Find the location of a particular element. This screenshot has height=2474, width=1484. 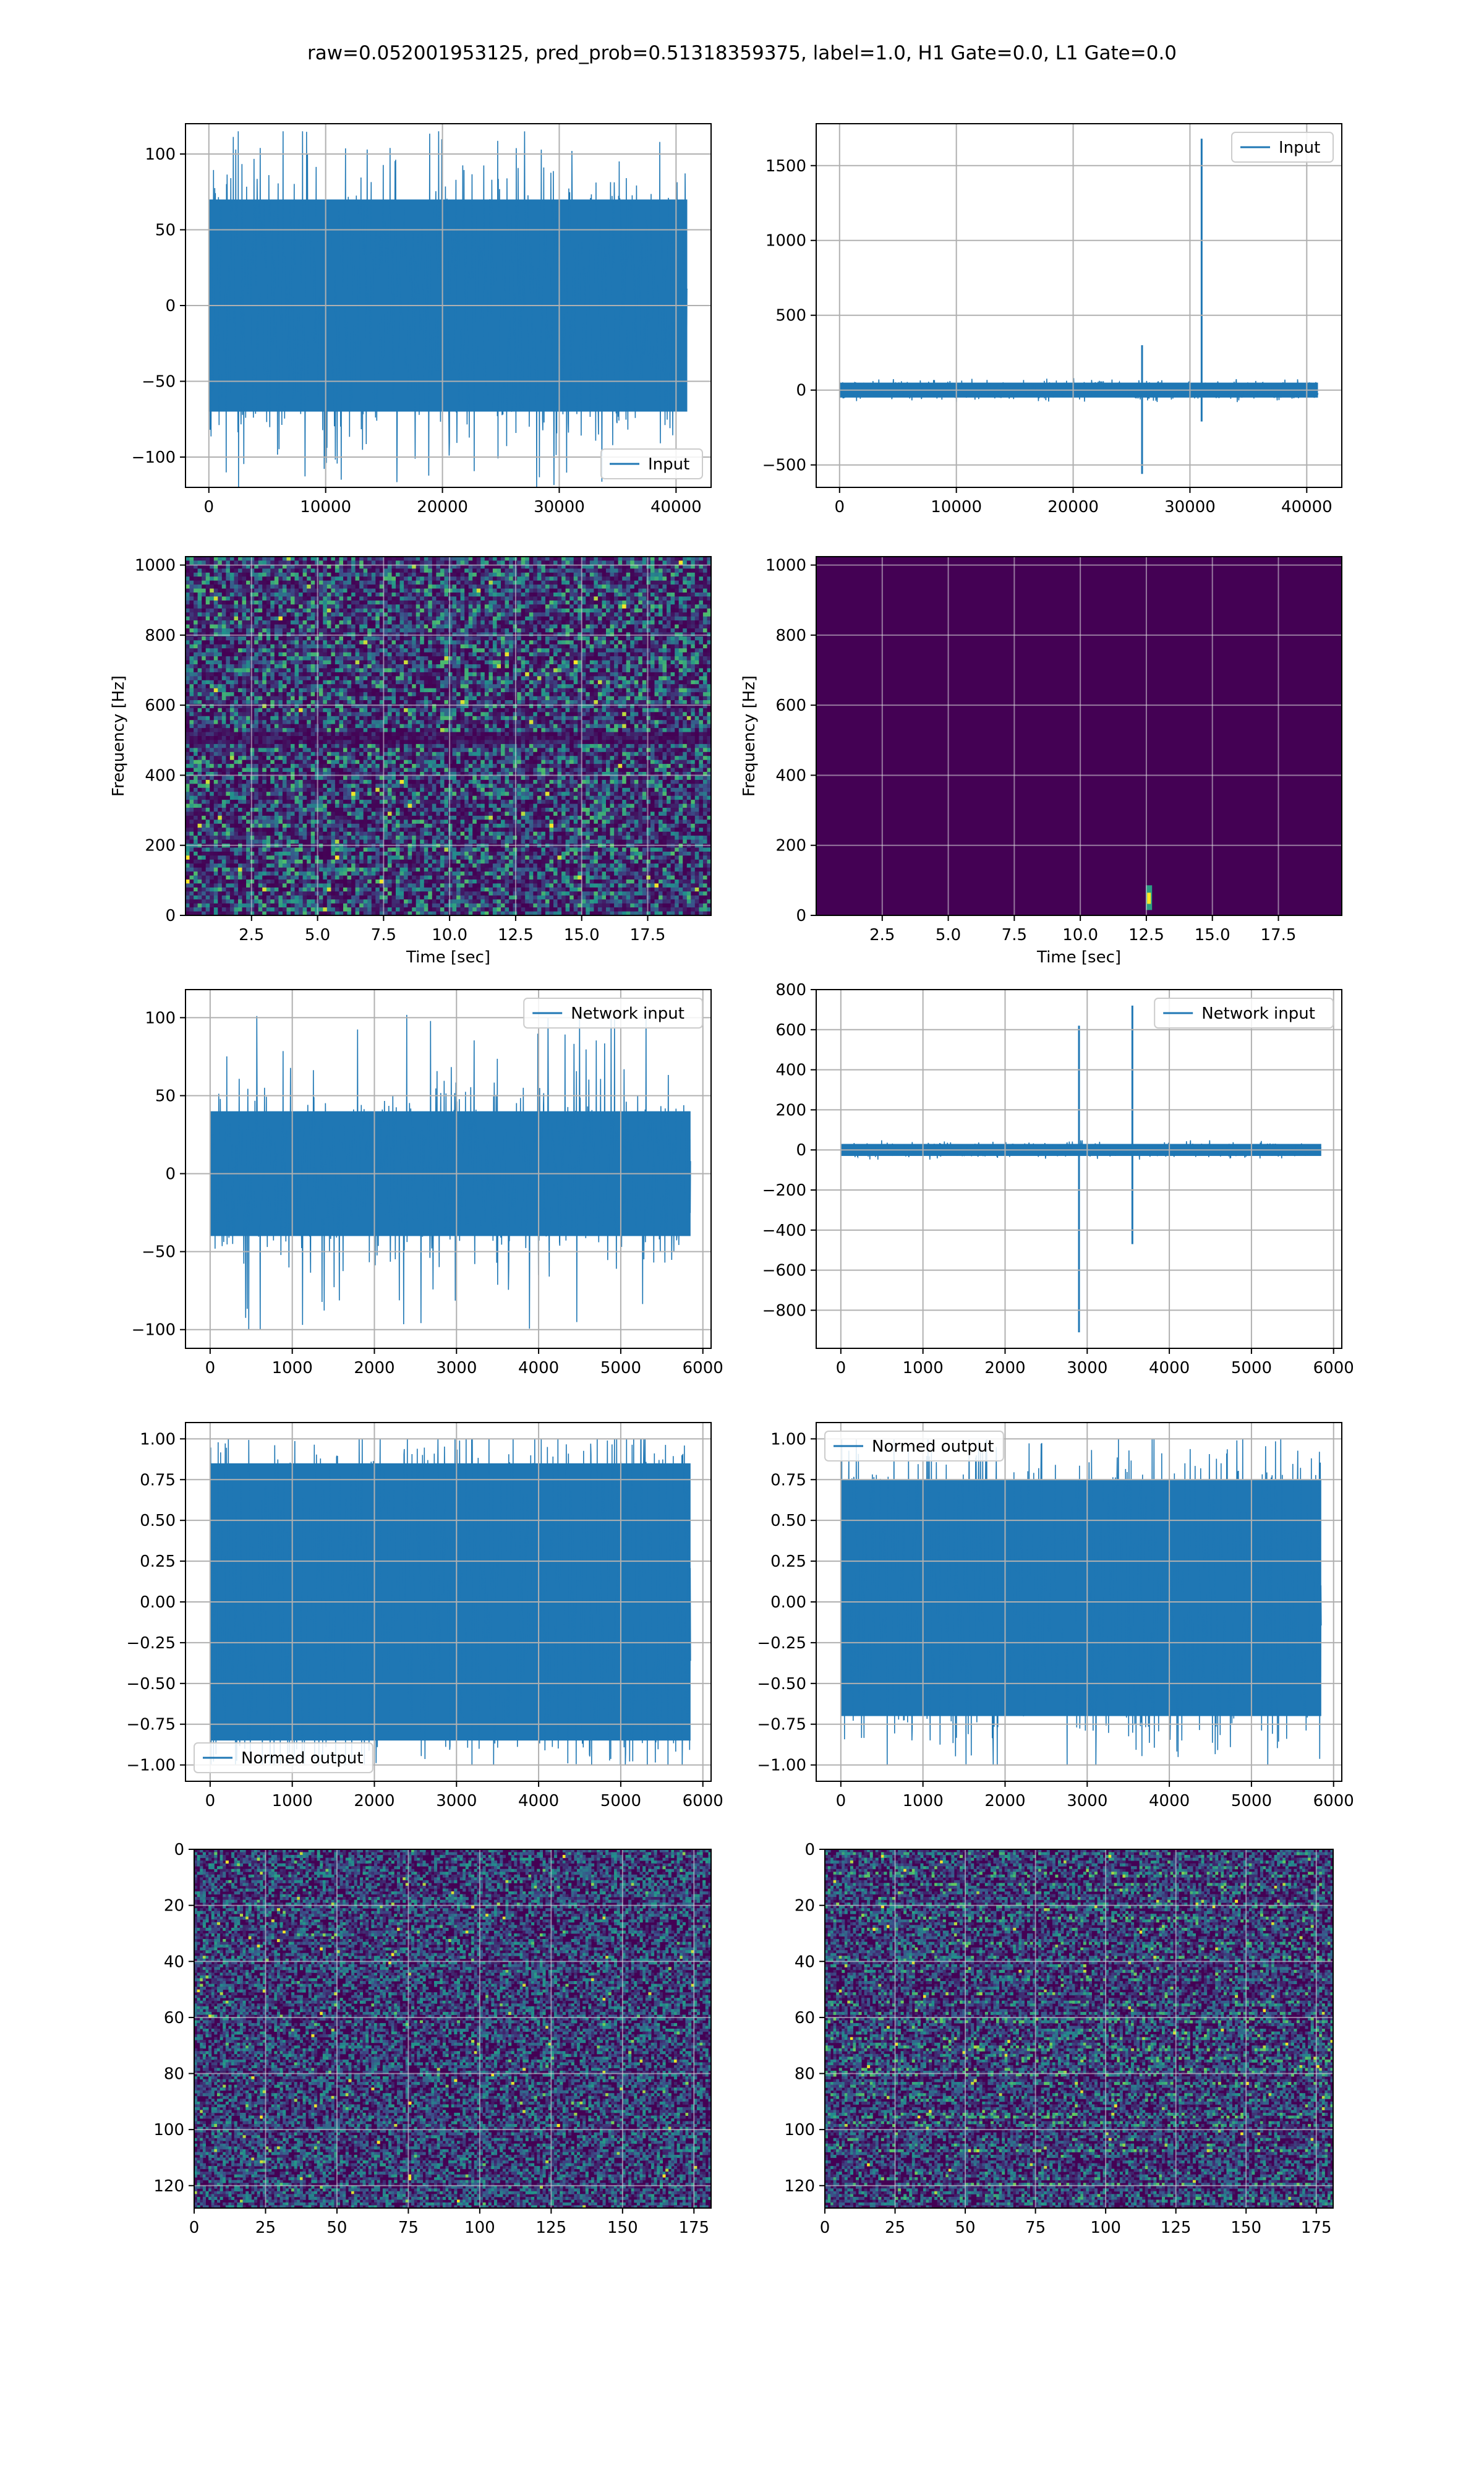

y-tick-label-4: 1000 is located at coordinates (785, 241).